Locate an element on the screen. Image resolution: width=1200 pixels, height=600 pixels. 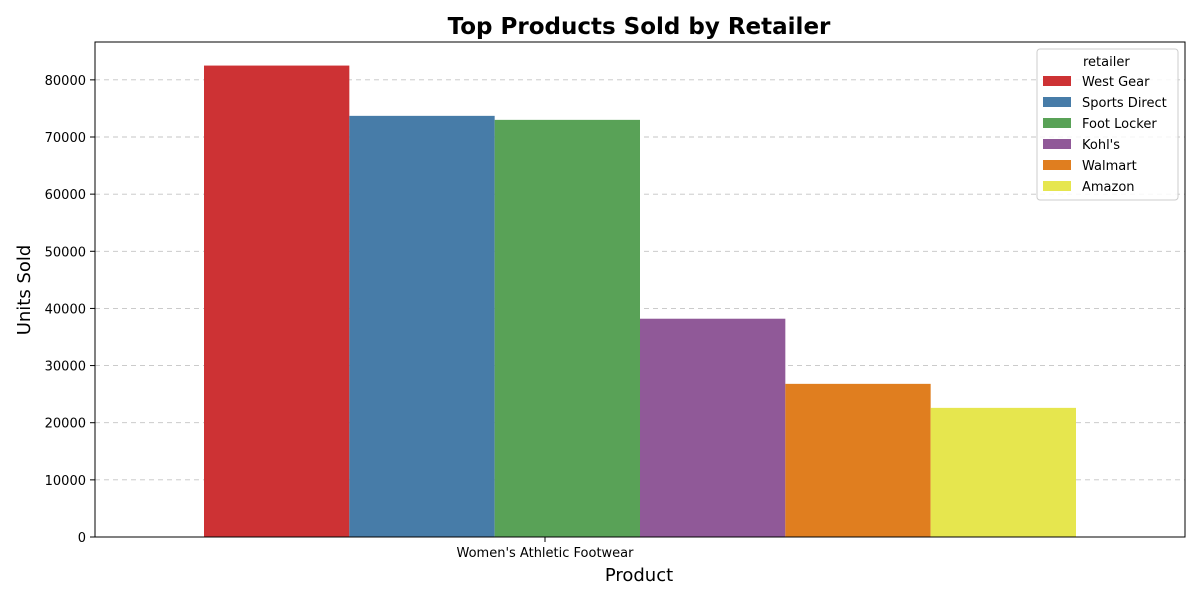
legend-label: Kohl's is located at coordinates (1101, 145).